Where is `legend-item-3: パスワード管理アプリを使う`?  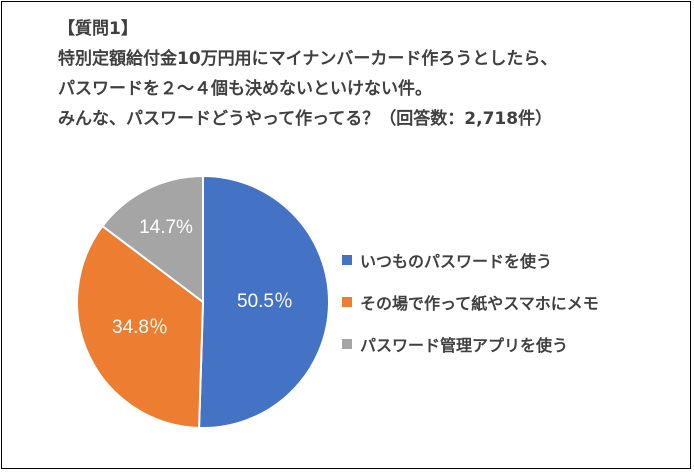
legend-item-3: パスワード管理アプリを使う is located at coordinates (470, 344).